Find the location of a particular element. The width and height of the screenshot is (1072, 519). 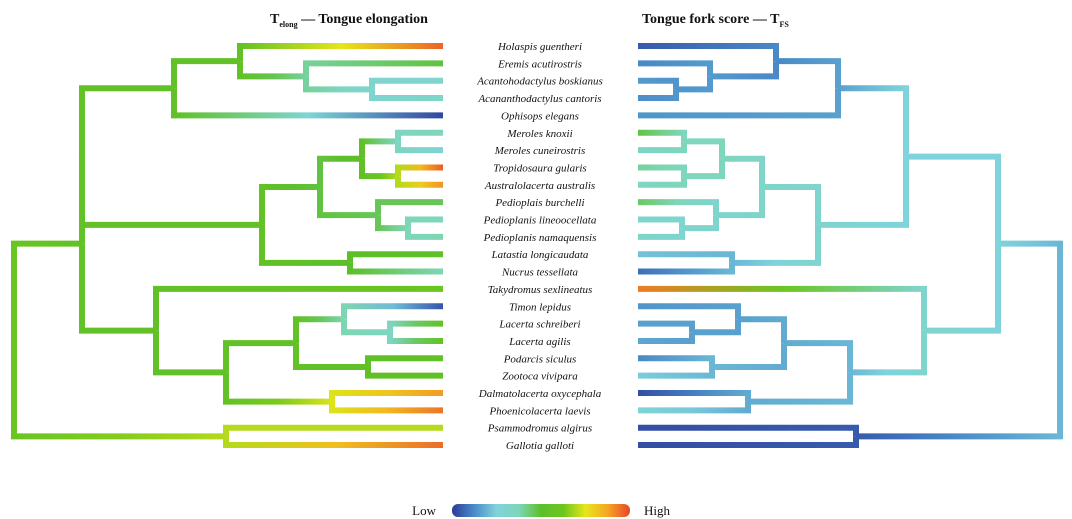

taxon-label: Podarcis siculus is located at coordinates (540, 359).